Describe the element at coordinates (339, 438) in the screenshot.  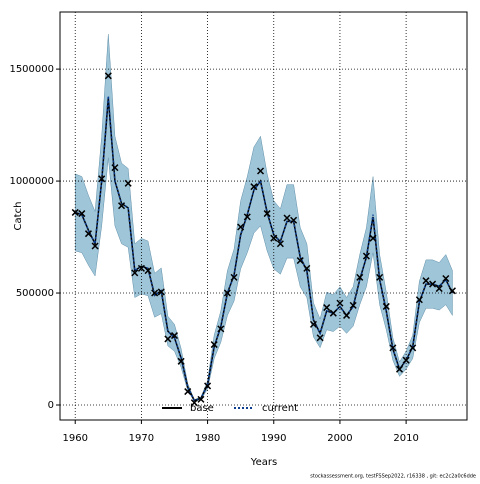
I see `x-tick-label: 2000` at that location.